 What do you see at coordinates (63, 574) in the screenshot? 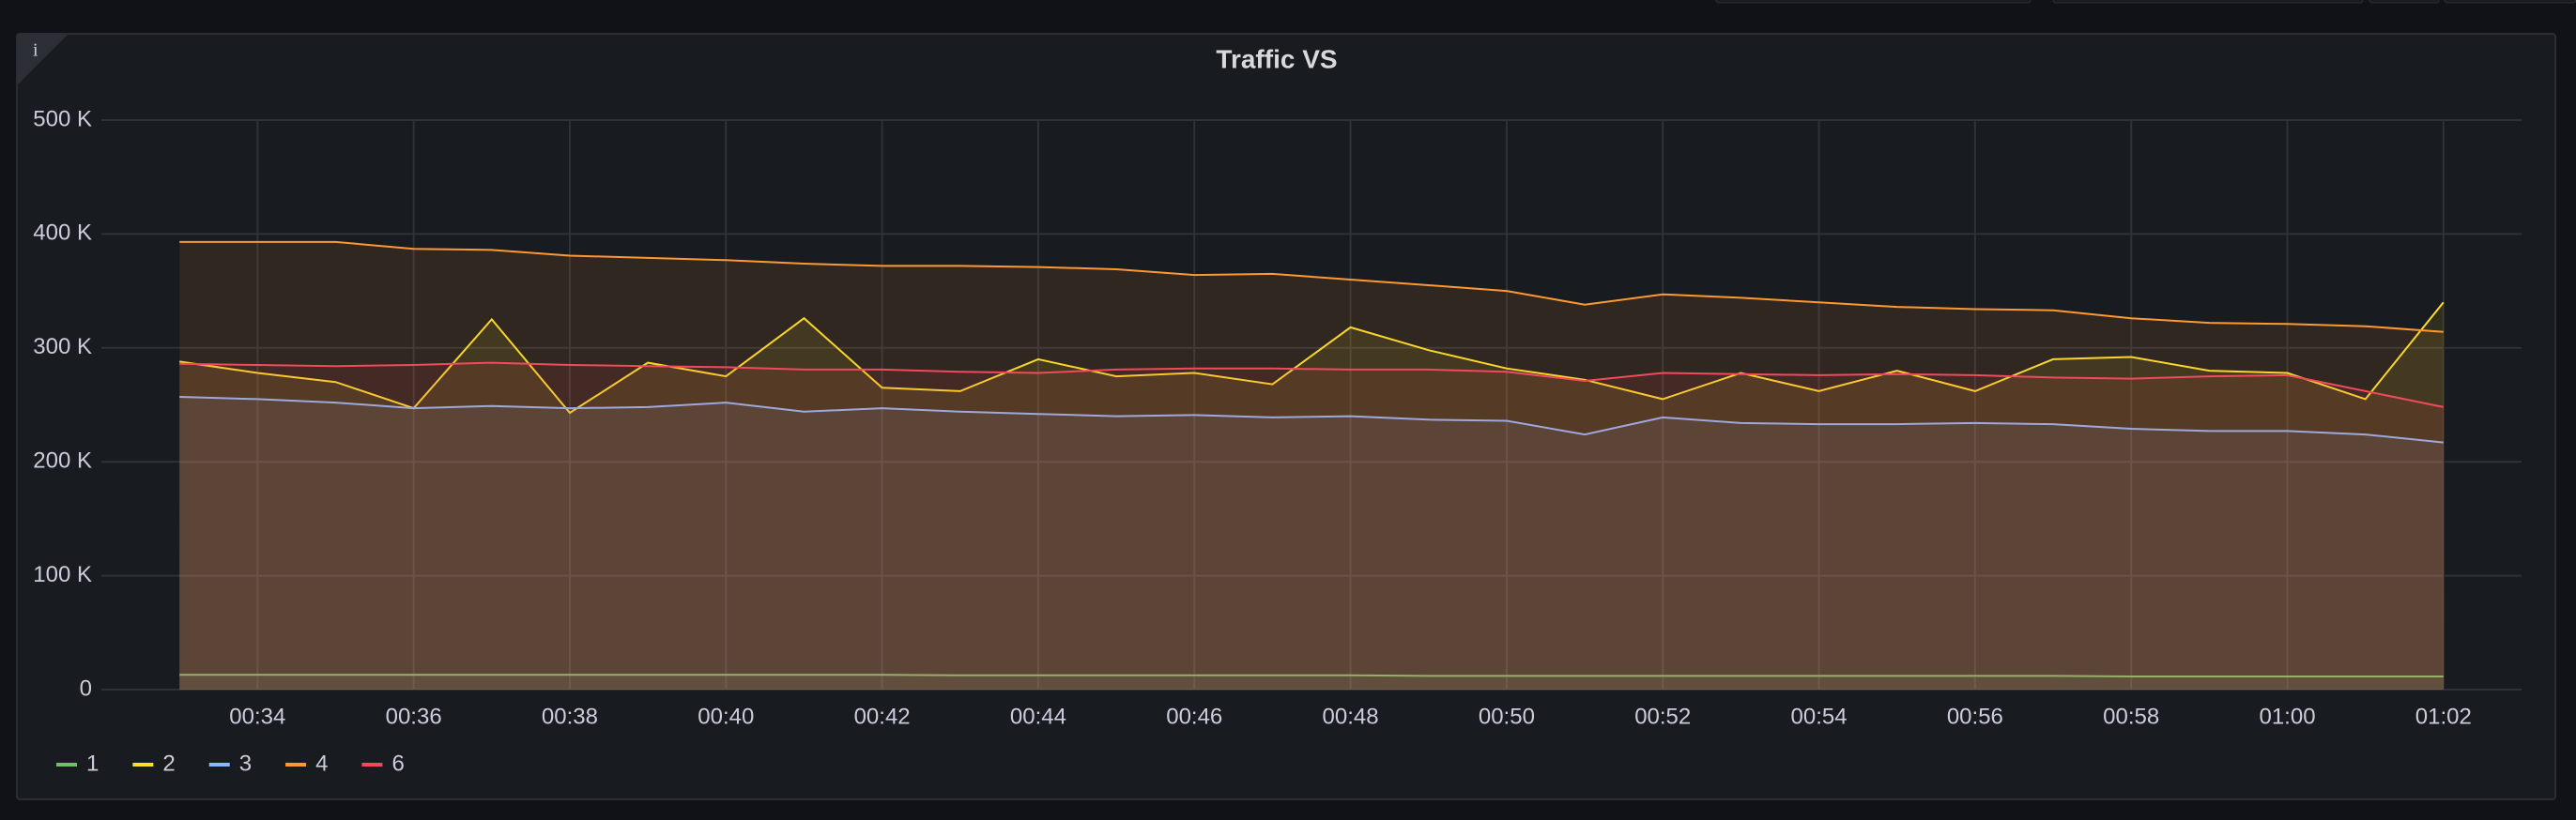
I see `y-tick-label: 100 K` at bounding box center [63, 574].